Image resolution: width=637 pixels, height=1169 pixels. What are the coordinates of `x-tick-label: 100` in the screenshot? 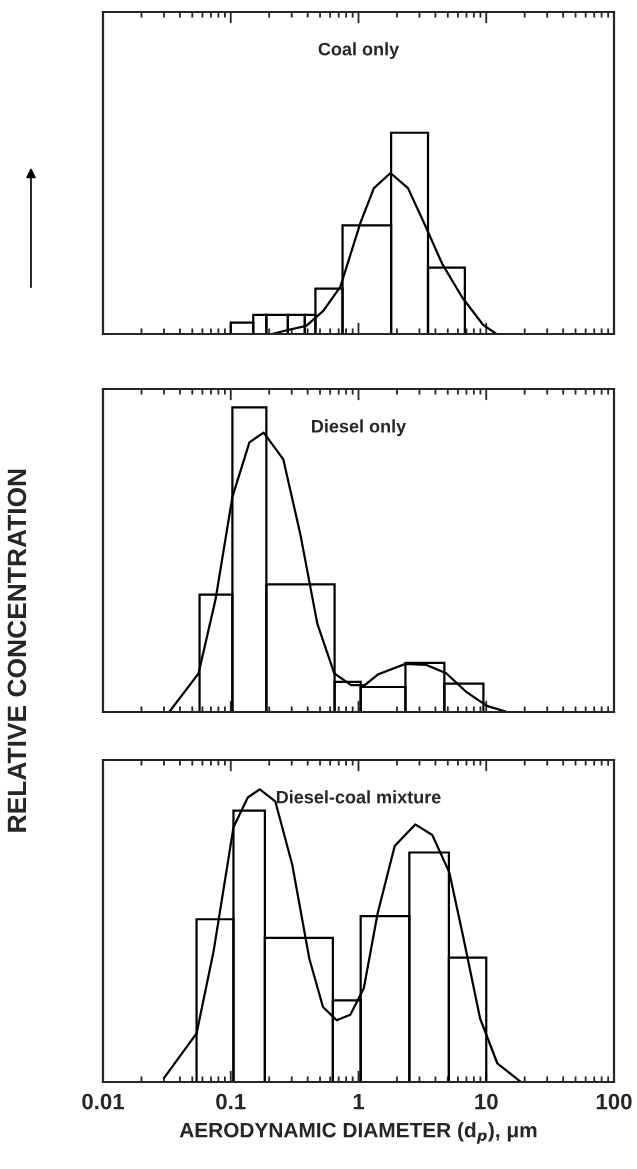 It's located at (614, 1101).